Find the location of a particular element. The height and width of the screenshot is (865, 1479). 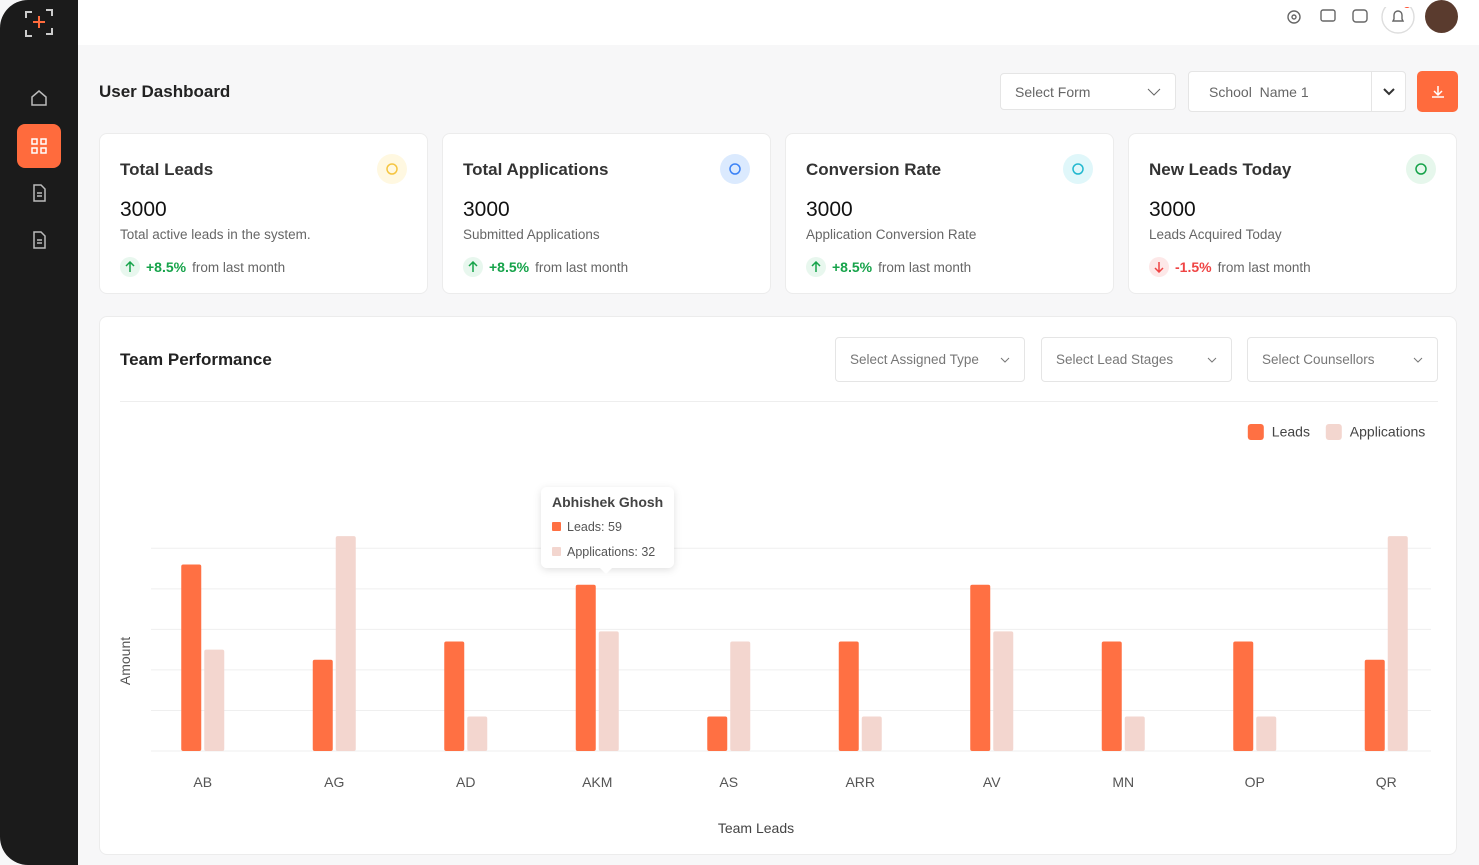

x-tick-label: AV is located at coordinates (992, 782).